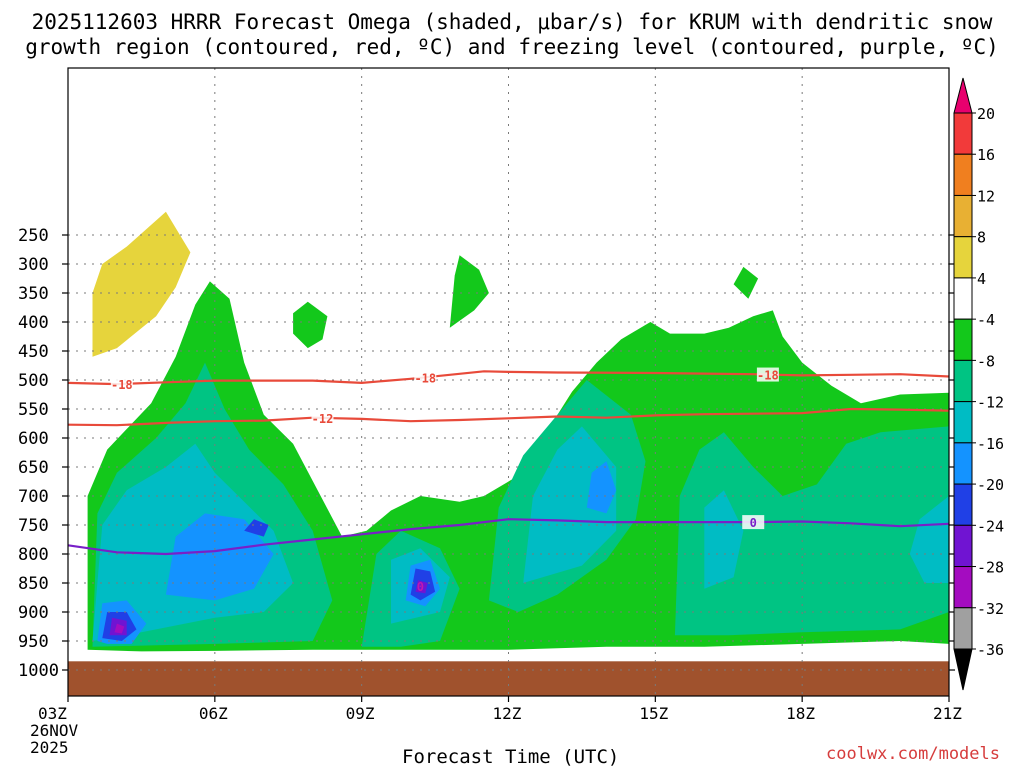 The width and height of the screenshot is (1024, 768). Describe the element at coordinates (33, 265) in the screenshot. I see `y-tick-label-300: 300` at that location.